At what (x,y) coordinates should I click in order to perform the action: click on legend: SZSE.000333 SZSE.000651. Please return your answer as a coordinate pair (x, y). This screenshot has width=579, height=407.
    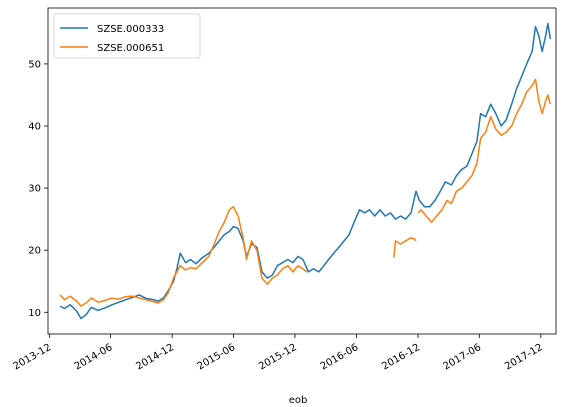
    Looking at the image, I should click on (127, 36).